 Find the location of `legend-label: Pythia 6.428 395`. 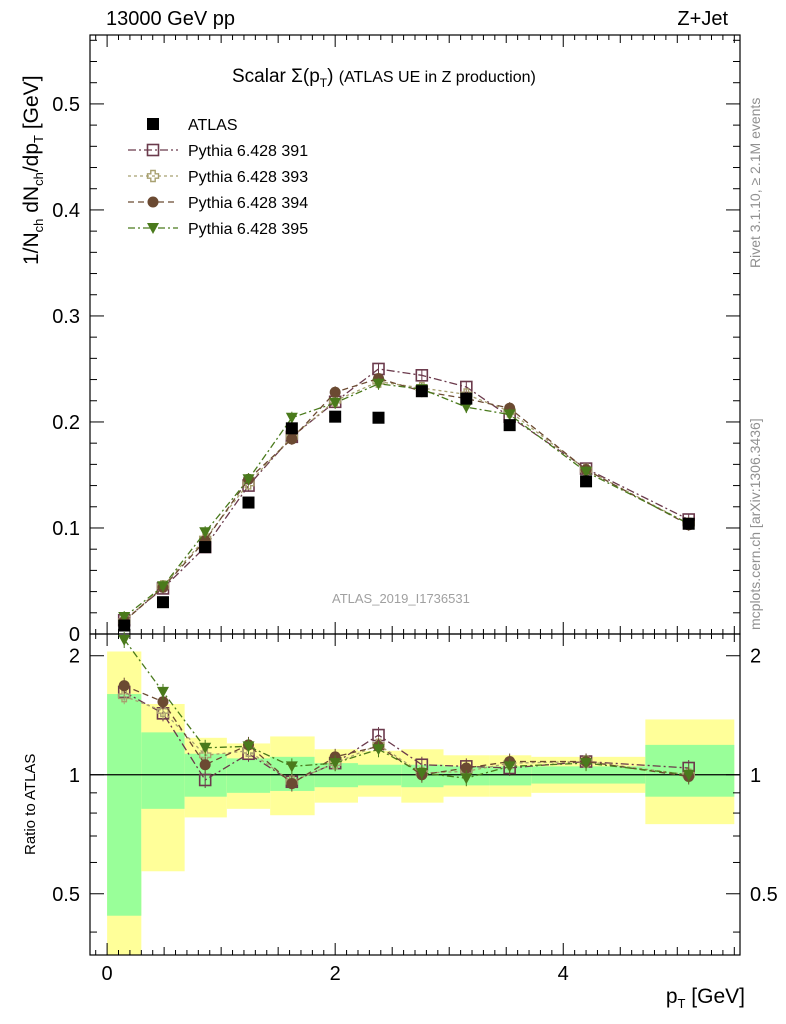

legend-label: Pythia 6.428 395 is located at coordinates (248, 229).